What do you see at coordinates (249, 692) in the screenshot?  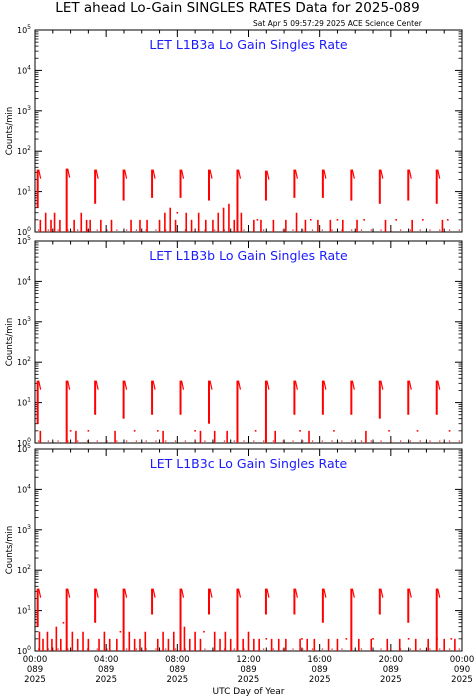 I see `x-axis-label: UTC Day of Year` at bounding box center [249, 692].